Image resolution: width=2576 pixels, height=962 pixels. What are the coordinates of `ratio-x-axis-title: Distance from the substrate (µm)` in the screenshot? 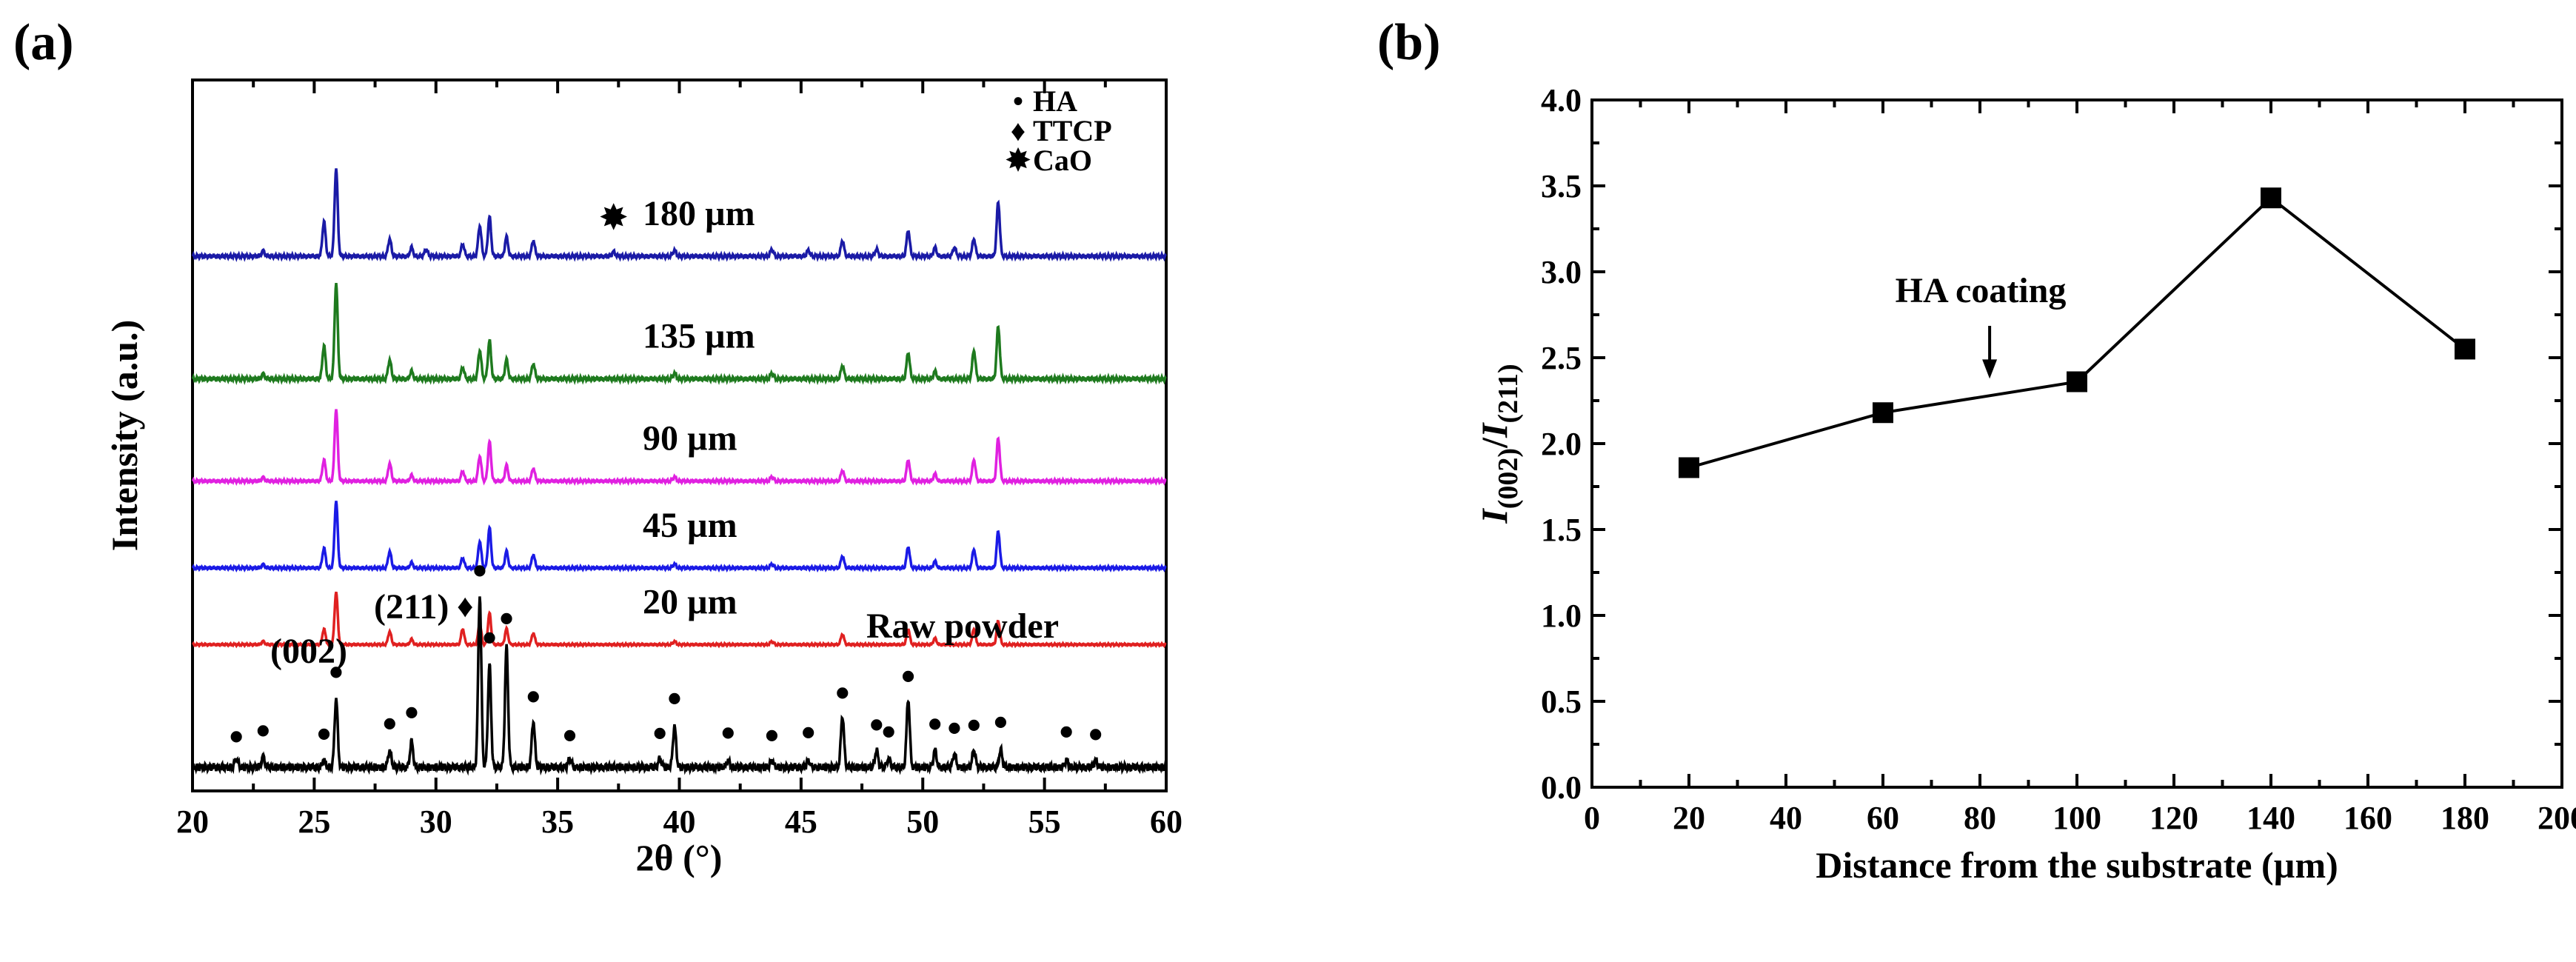 It's located at (2077, 865).